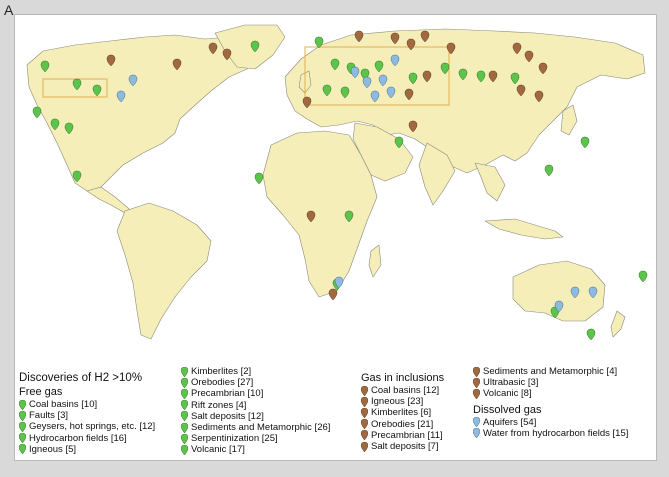 This screenshot has width=669, height=477. What do you see at coordinates (507, 409) in the screenshot?
I see `legend-heading-dissolved: Dissolved gas` at bounding box center [507, 409].